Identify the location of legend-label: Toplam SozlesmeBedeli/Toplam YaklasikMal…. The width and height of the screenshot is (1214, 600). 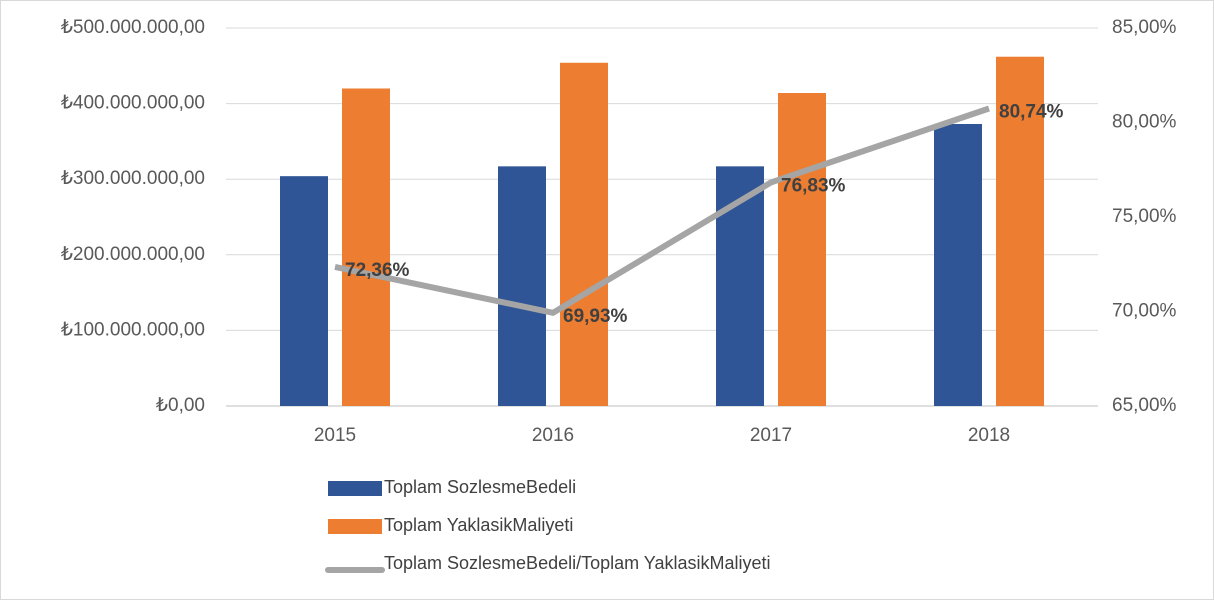
(577, 563).